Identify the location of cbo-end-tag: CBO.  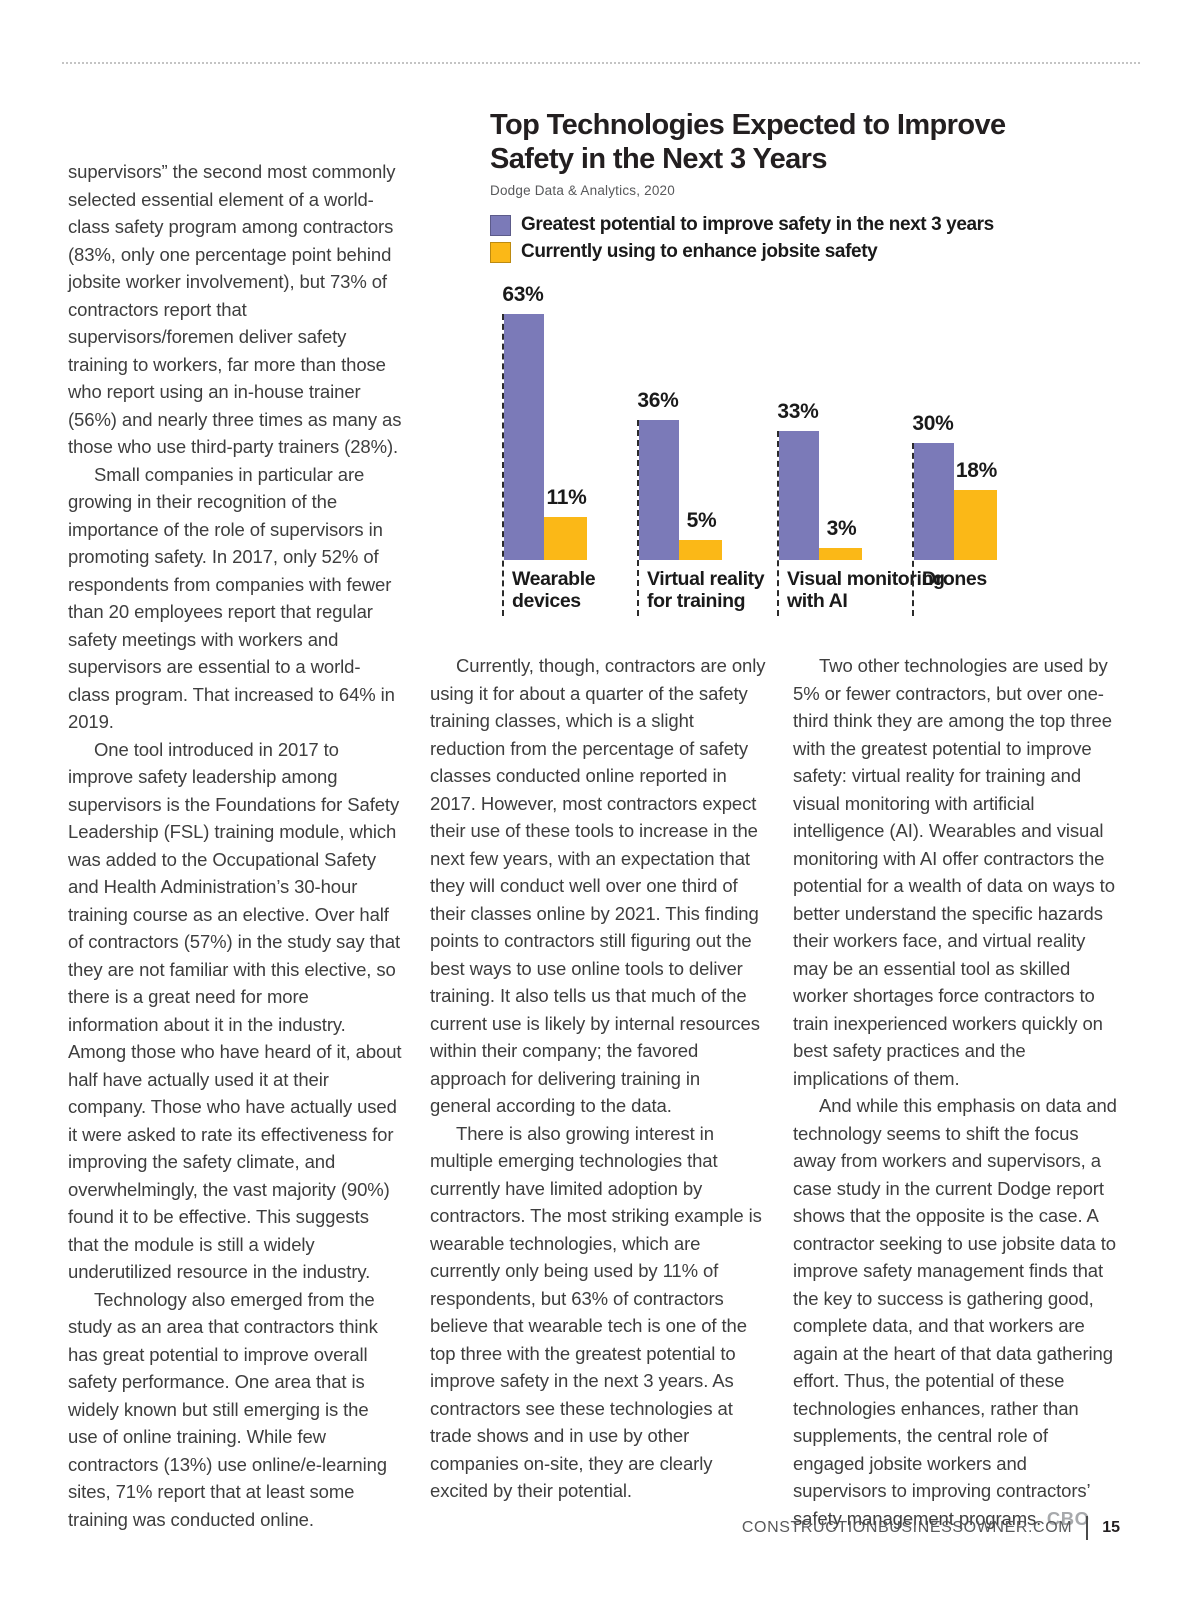
(1065, 1518).